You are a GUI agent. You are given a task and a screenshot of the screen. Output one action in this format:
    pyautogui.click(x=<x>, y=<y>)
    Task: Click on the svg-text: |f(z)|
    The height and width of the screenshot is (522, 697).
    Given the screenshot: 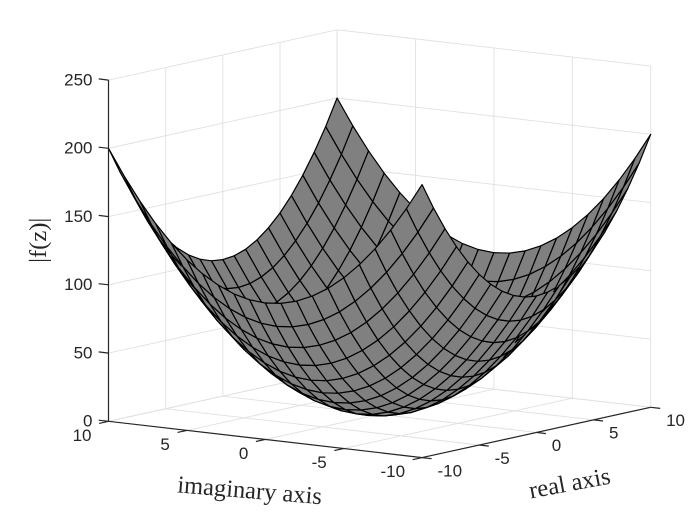 What is the action you would take?
    pyautogui.click(x=38, y=240)
    